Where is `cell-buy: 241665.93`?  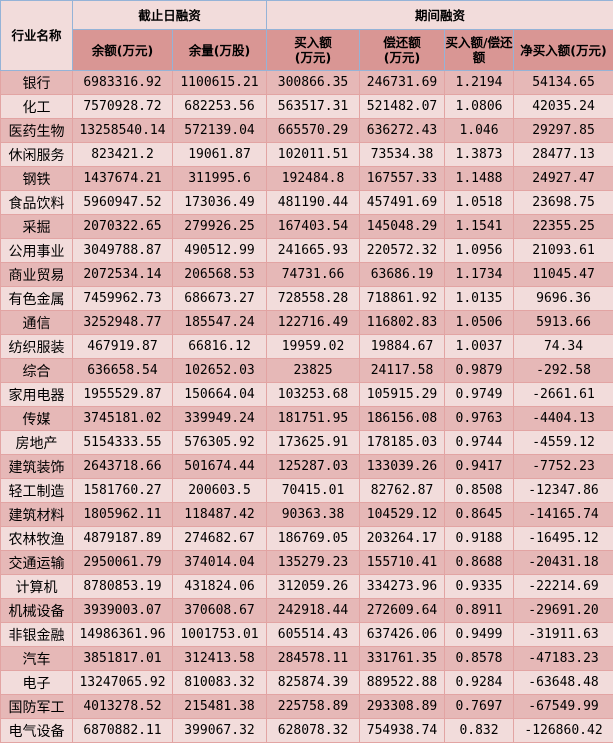 cell-buy: 241665.93 is located at coordinates (313, 250).